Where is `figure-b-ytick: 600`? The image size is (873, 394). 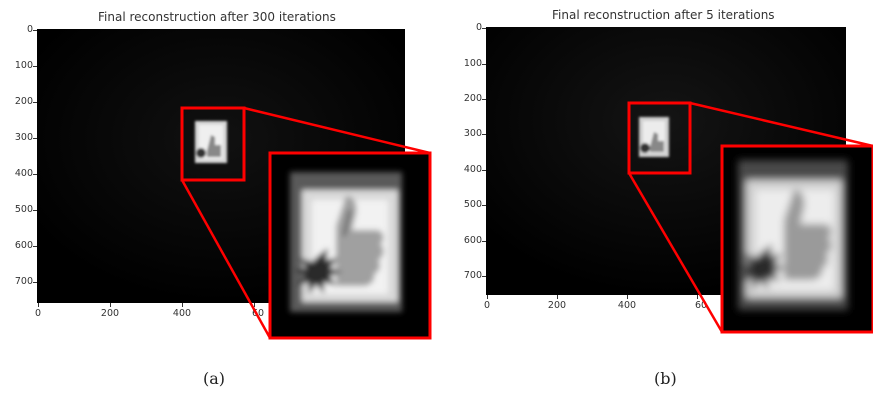
figure-b-ytick: 600 is located at coordinates (472, 240).